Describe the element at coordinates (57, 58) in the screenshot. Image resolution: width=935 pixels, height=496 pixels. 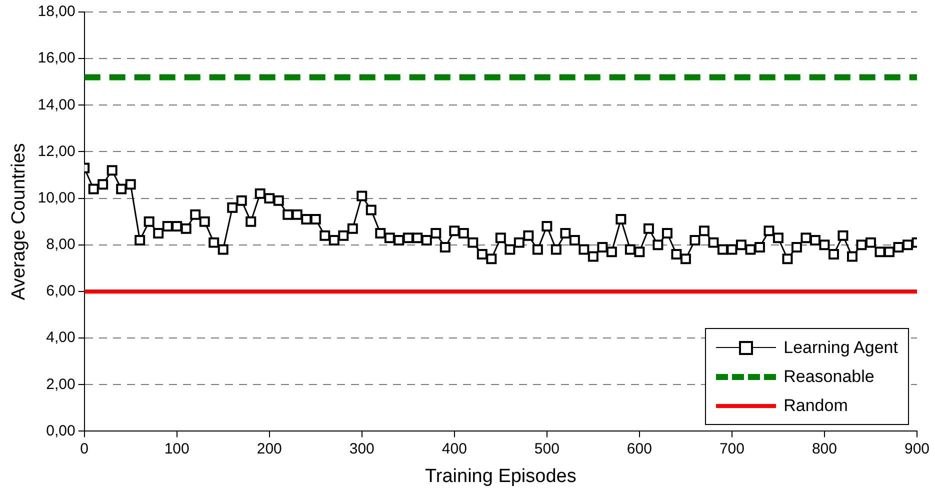
I see `y-tick-label: 16,00` at that location.